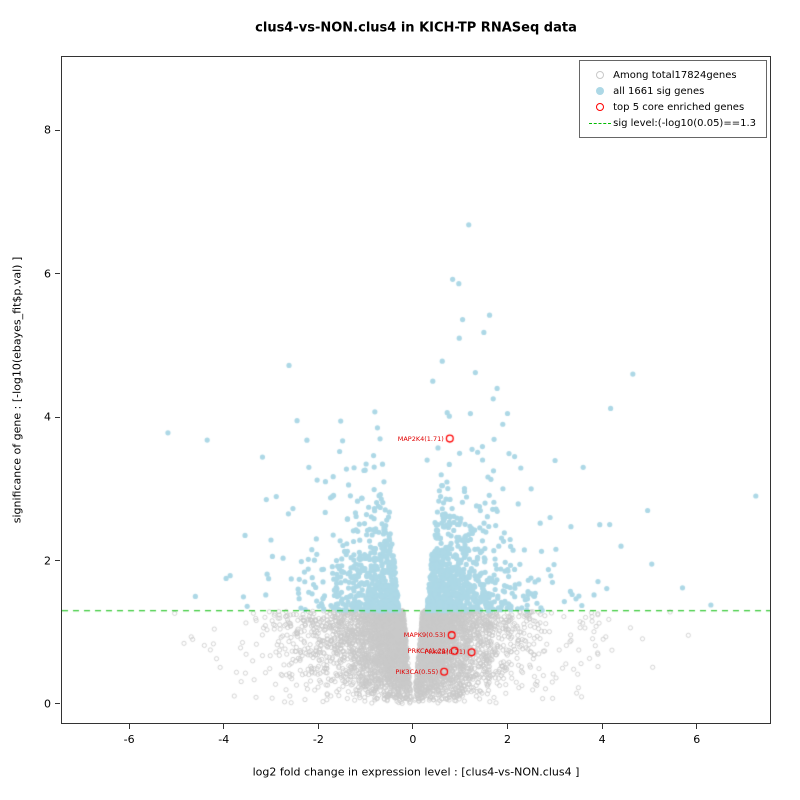 This screenshot has height=800, width=800. I want to click on y-tick-label: 6, so click(47, 274).